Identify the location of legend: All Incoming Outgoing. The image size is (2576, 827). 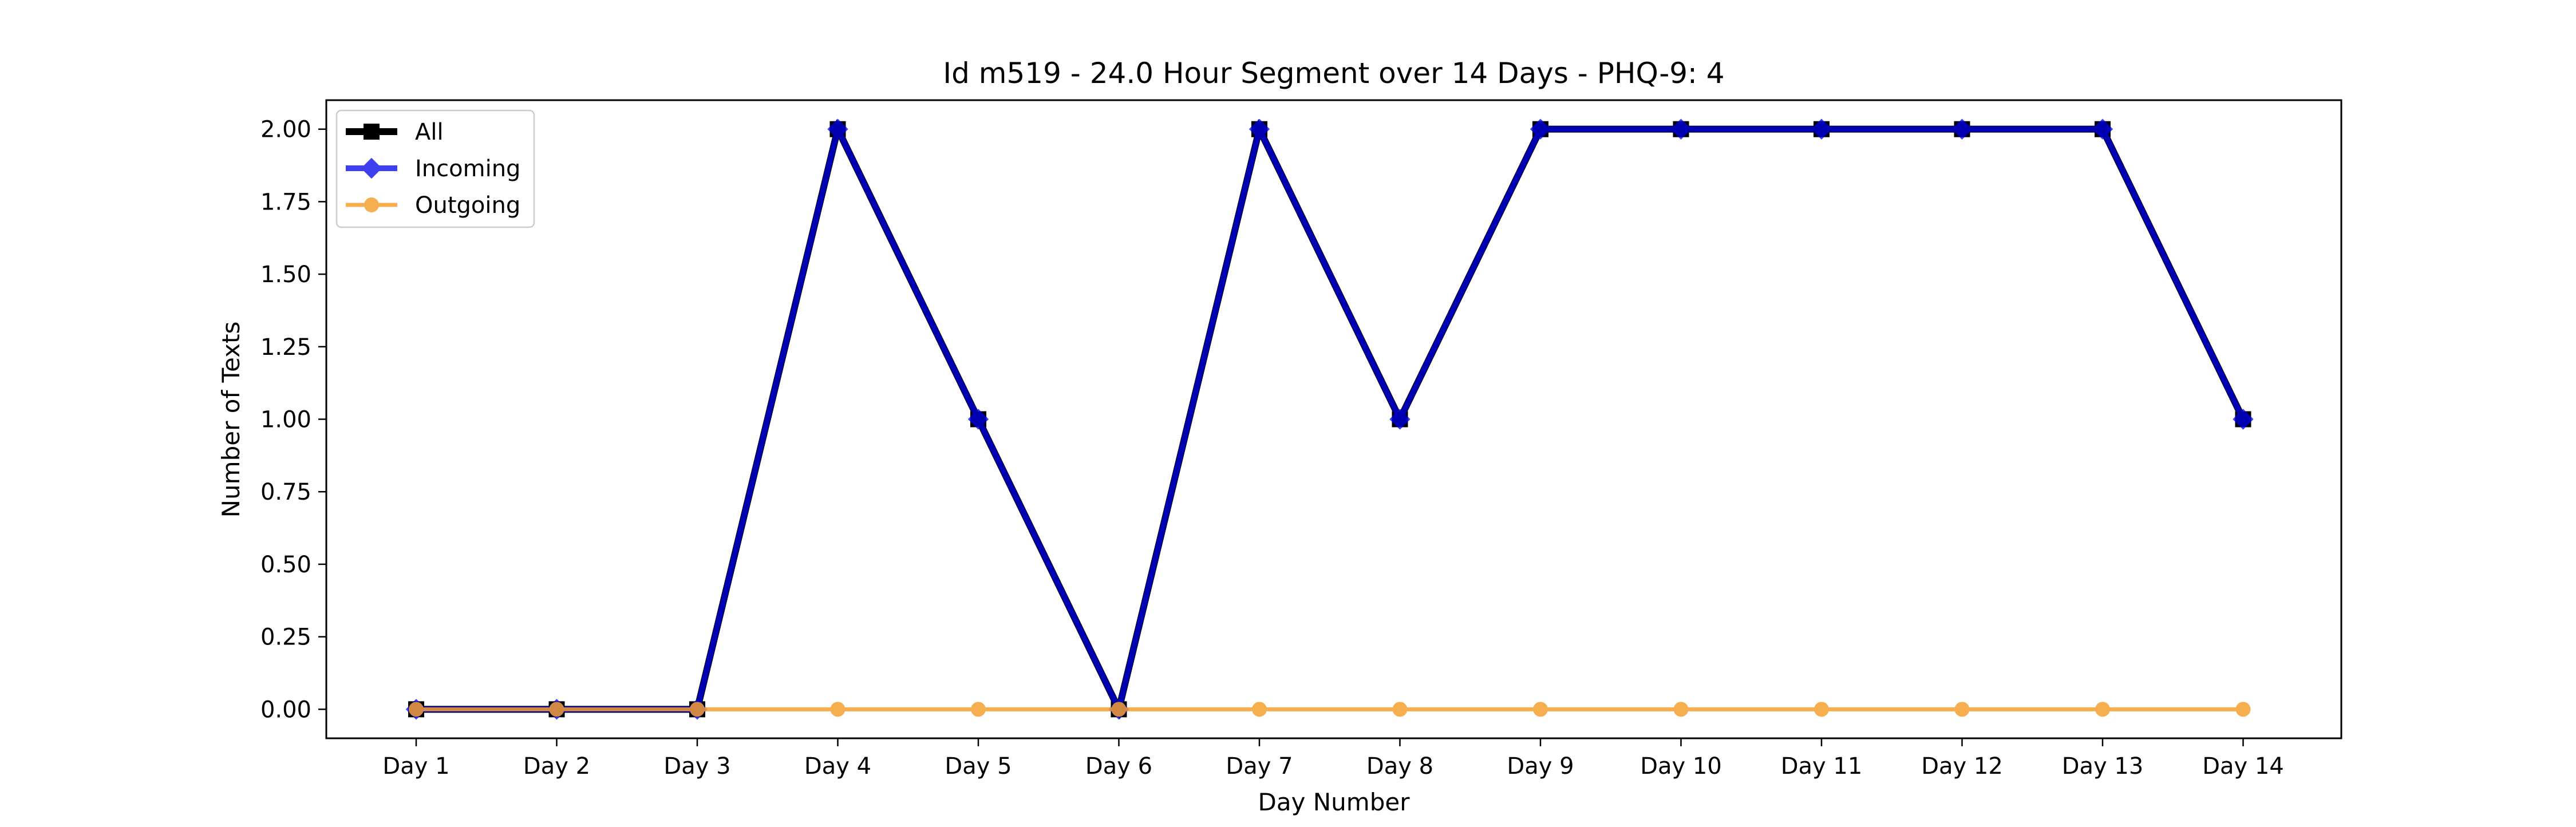
(435, 168).